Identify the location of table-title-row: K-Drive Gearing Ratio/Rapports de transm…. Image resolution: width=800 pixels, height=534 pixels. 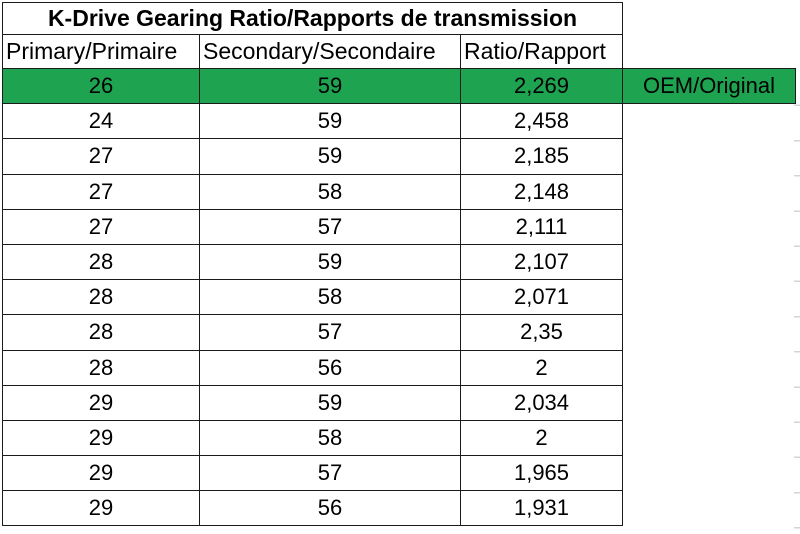
(399, 18).